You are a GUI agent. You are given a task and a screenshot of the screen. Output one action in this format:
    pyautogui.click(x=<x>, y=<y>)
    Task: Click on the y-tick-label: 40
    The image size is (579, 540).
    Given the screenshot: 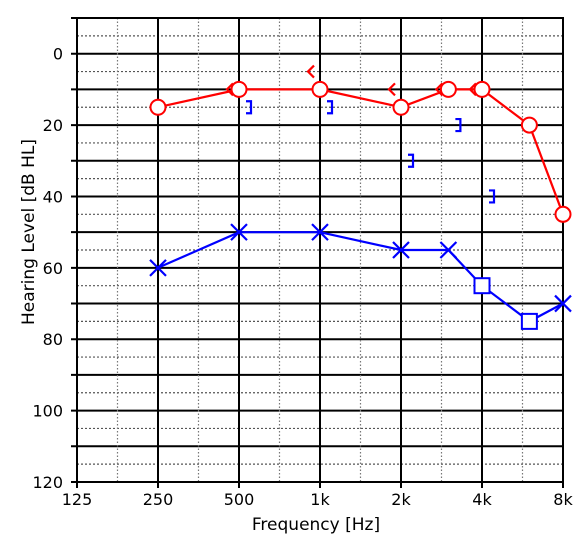 What is the action you would take?
    pyautogui.click(x=53, y=196)
    